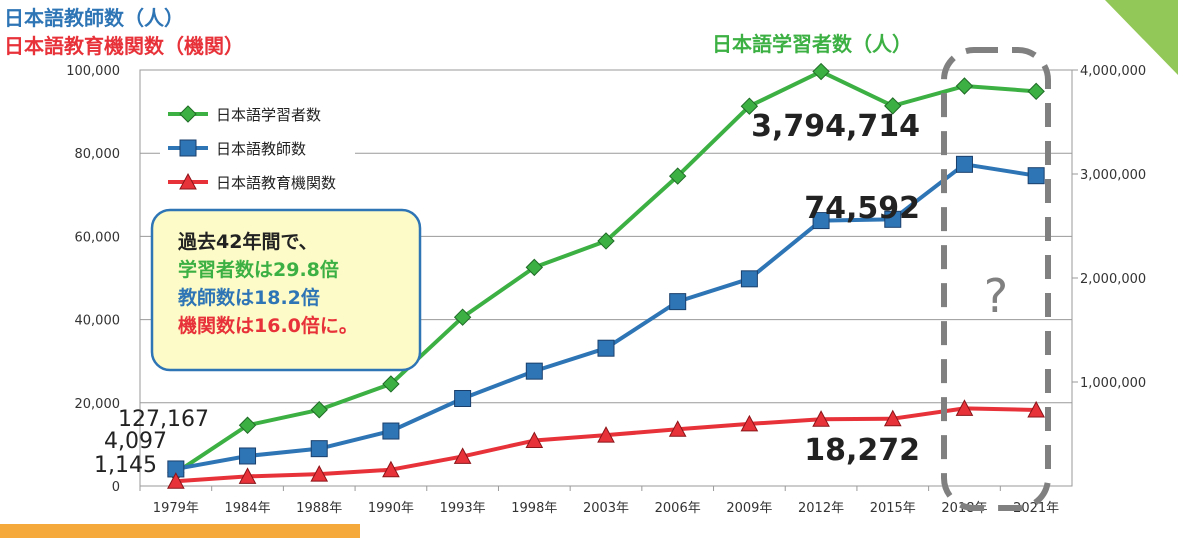  I want to click on callout-line: 教師数は18.2倍, so click(249, 297).